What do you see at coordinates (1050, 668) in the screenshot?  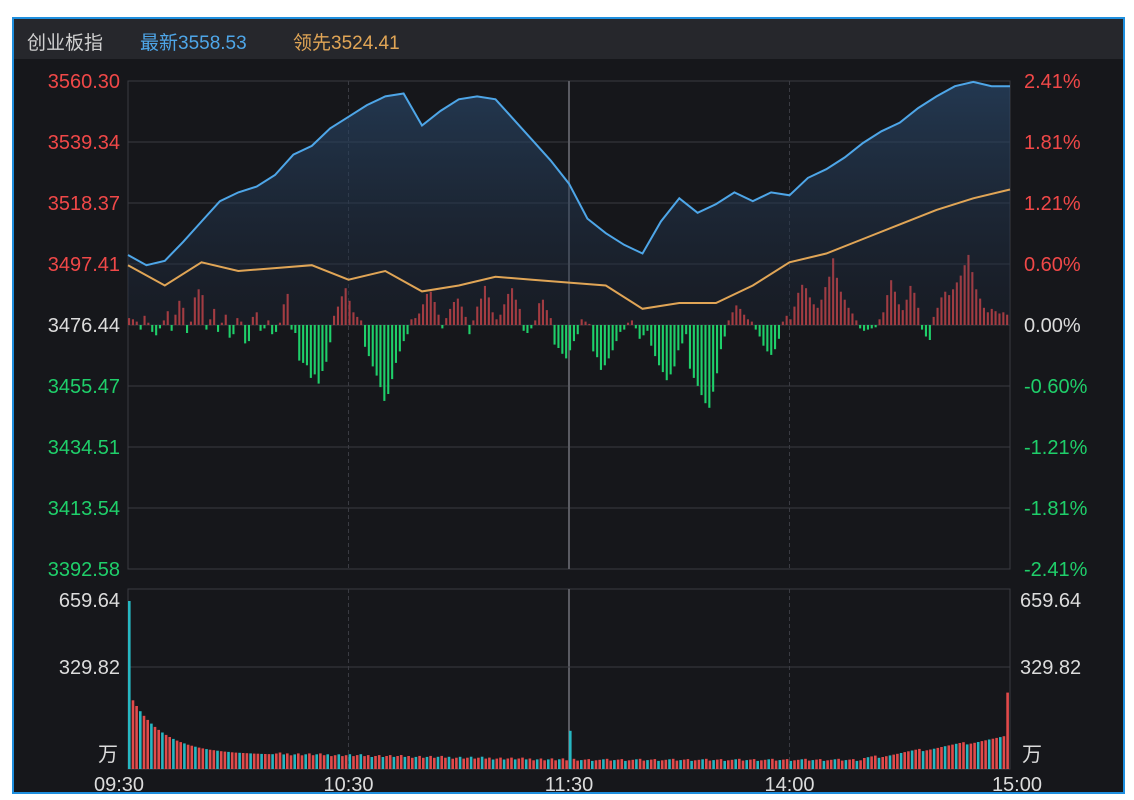 I see `volume-right-tick-label: 329.82` at bounding box center [1050, 668].